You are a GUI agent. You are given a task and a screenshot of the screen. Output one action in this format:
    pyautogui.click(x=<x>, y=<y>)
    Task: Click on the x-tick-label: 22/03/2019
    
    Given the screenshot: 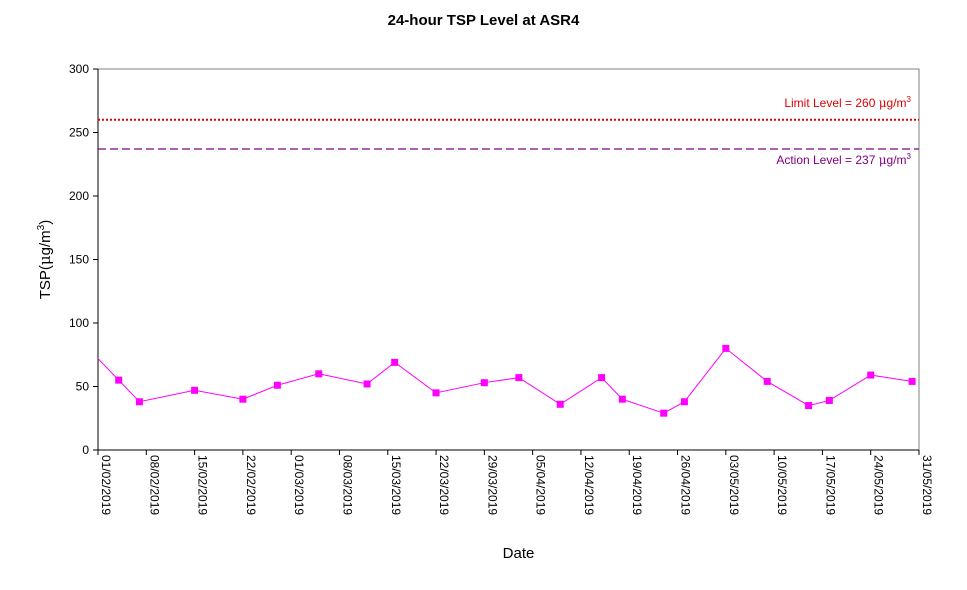 What is the action you would take?
    pyautogui.click(x=444, y=485)
    